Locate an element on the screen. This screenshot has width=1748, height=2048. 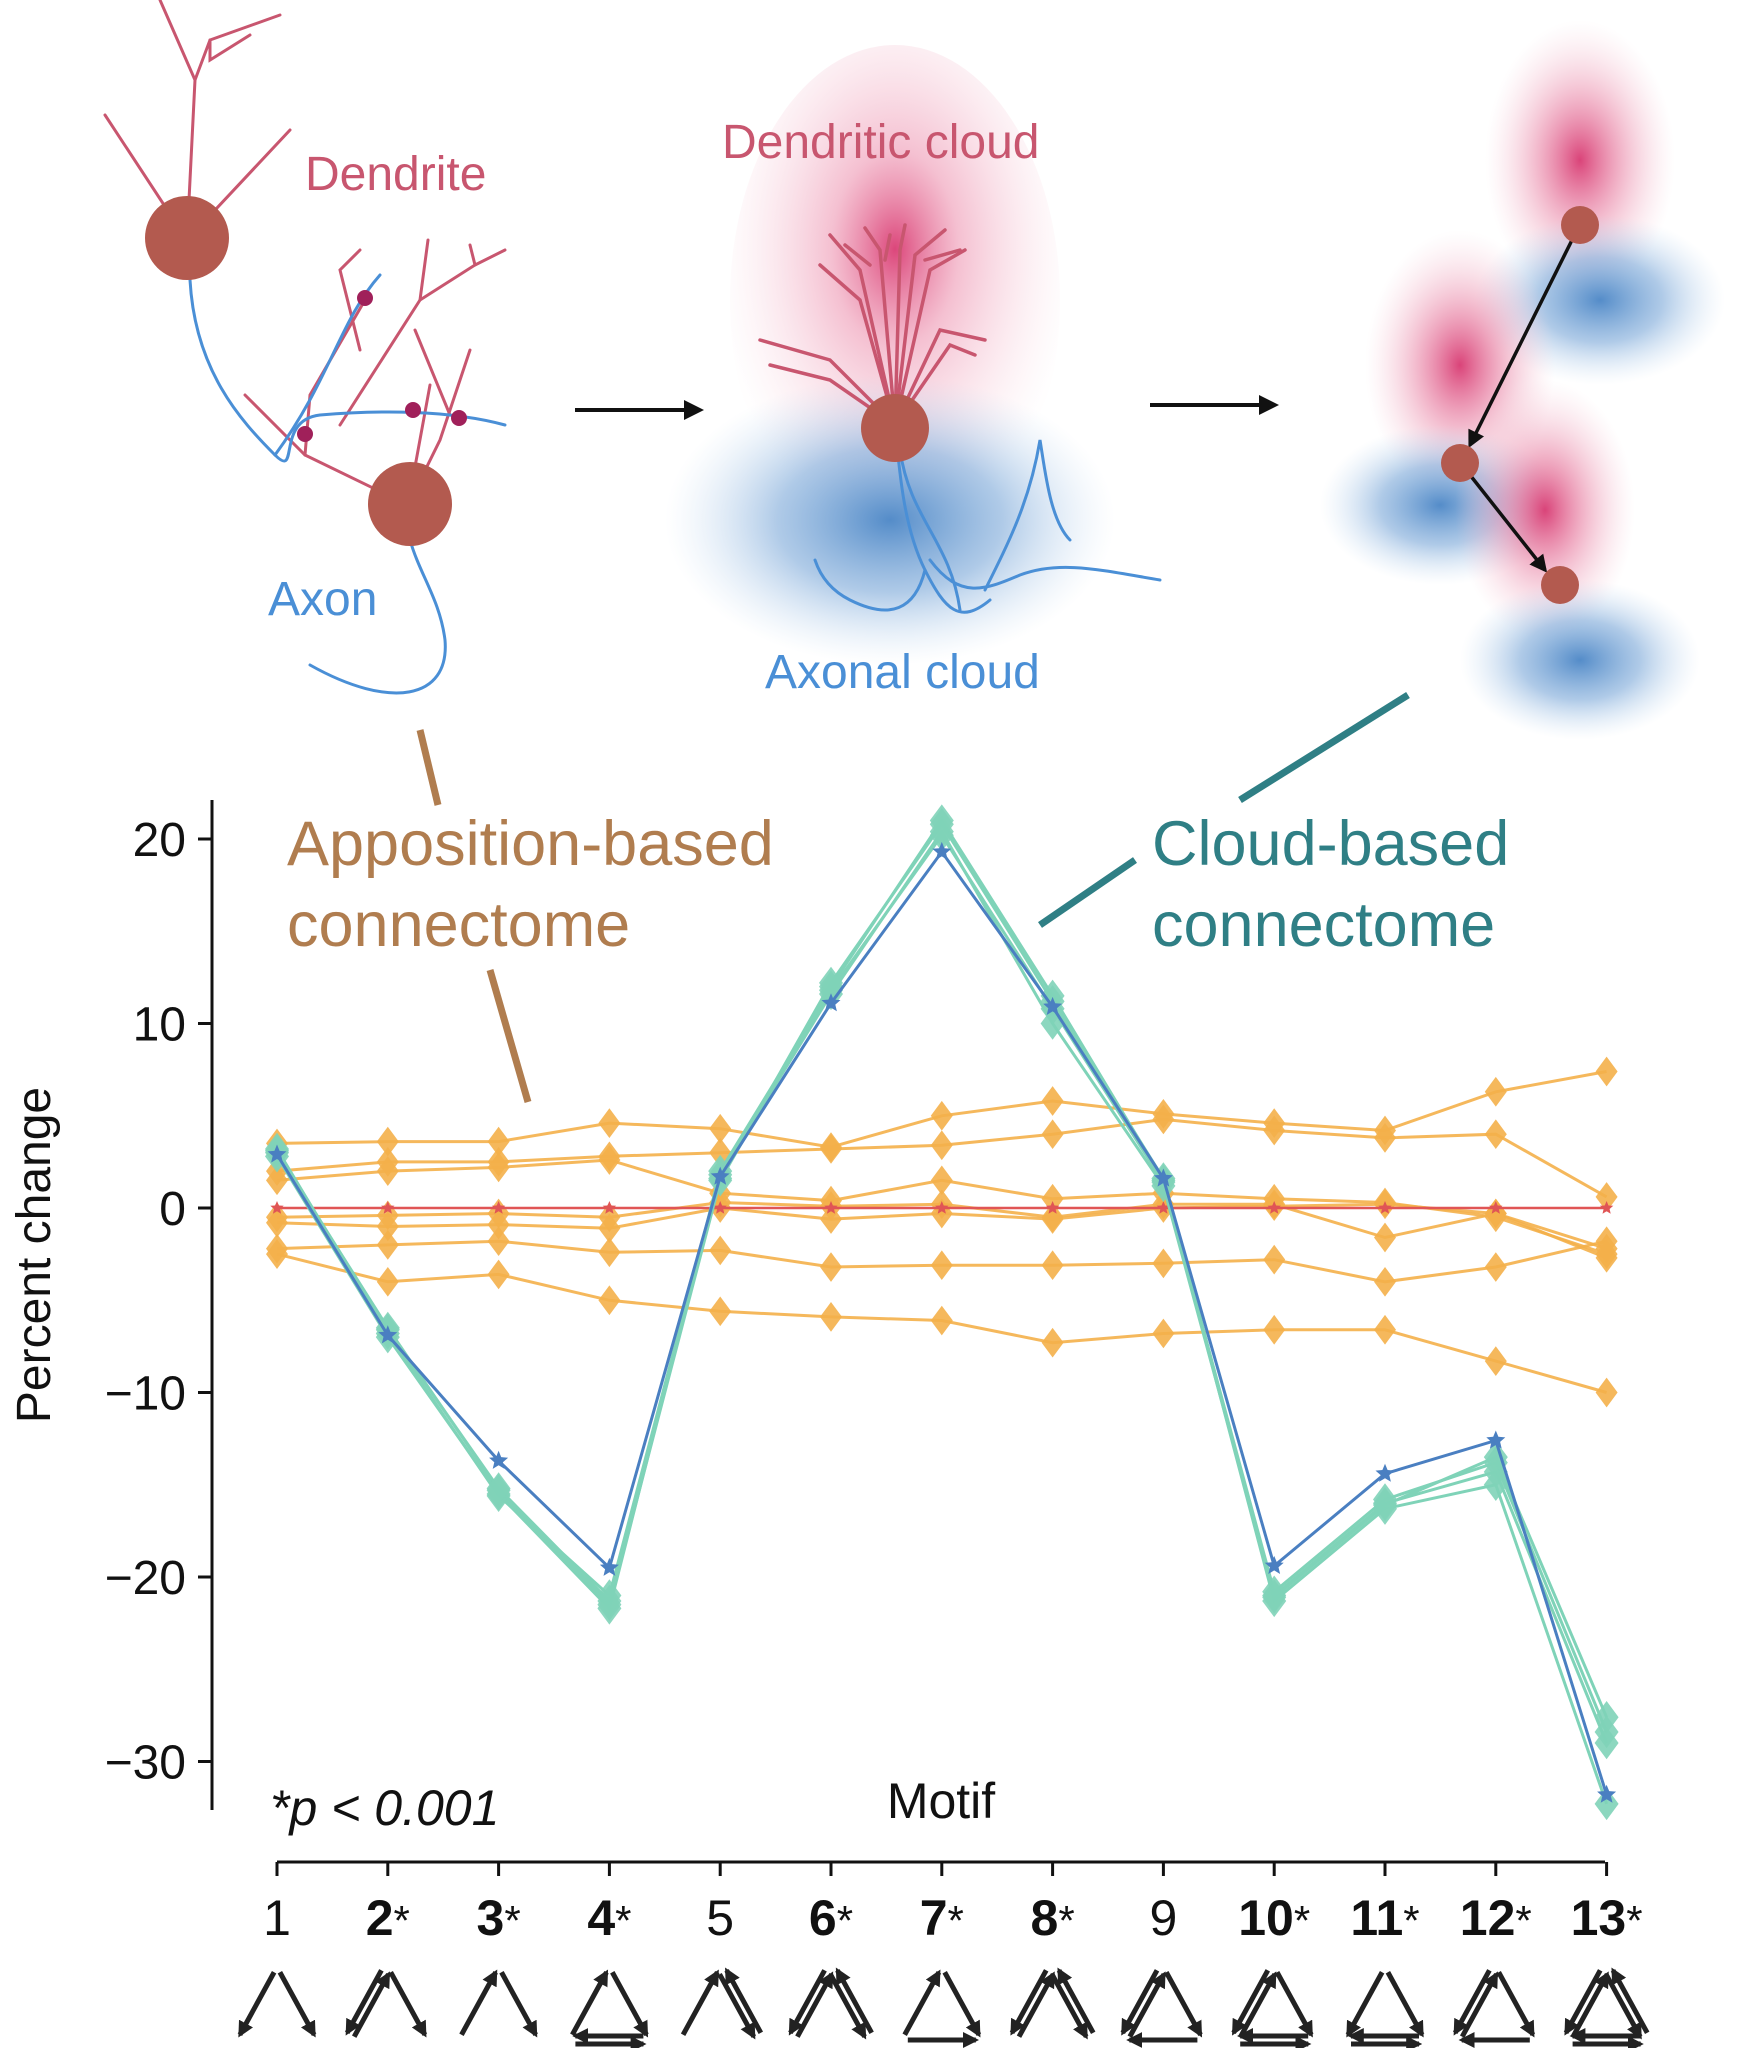
x-tick-label: 12* is located at coordinates (1496, 1918).